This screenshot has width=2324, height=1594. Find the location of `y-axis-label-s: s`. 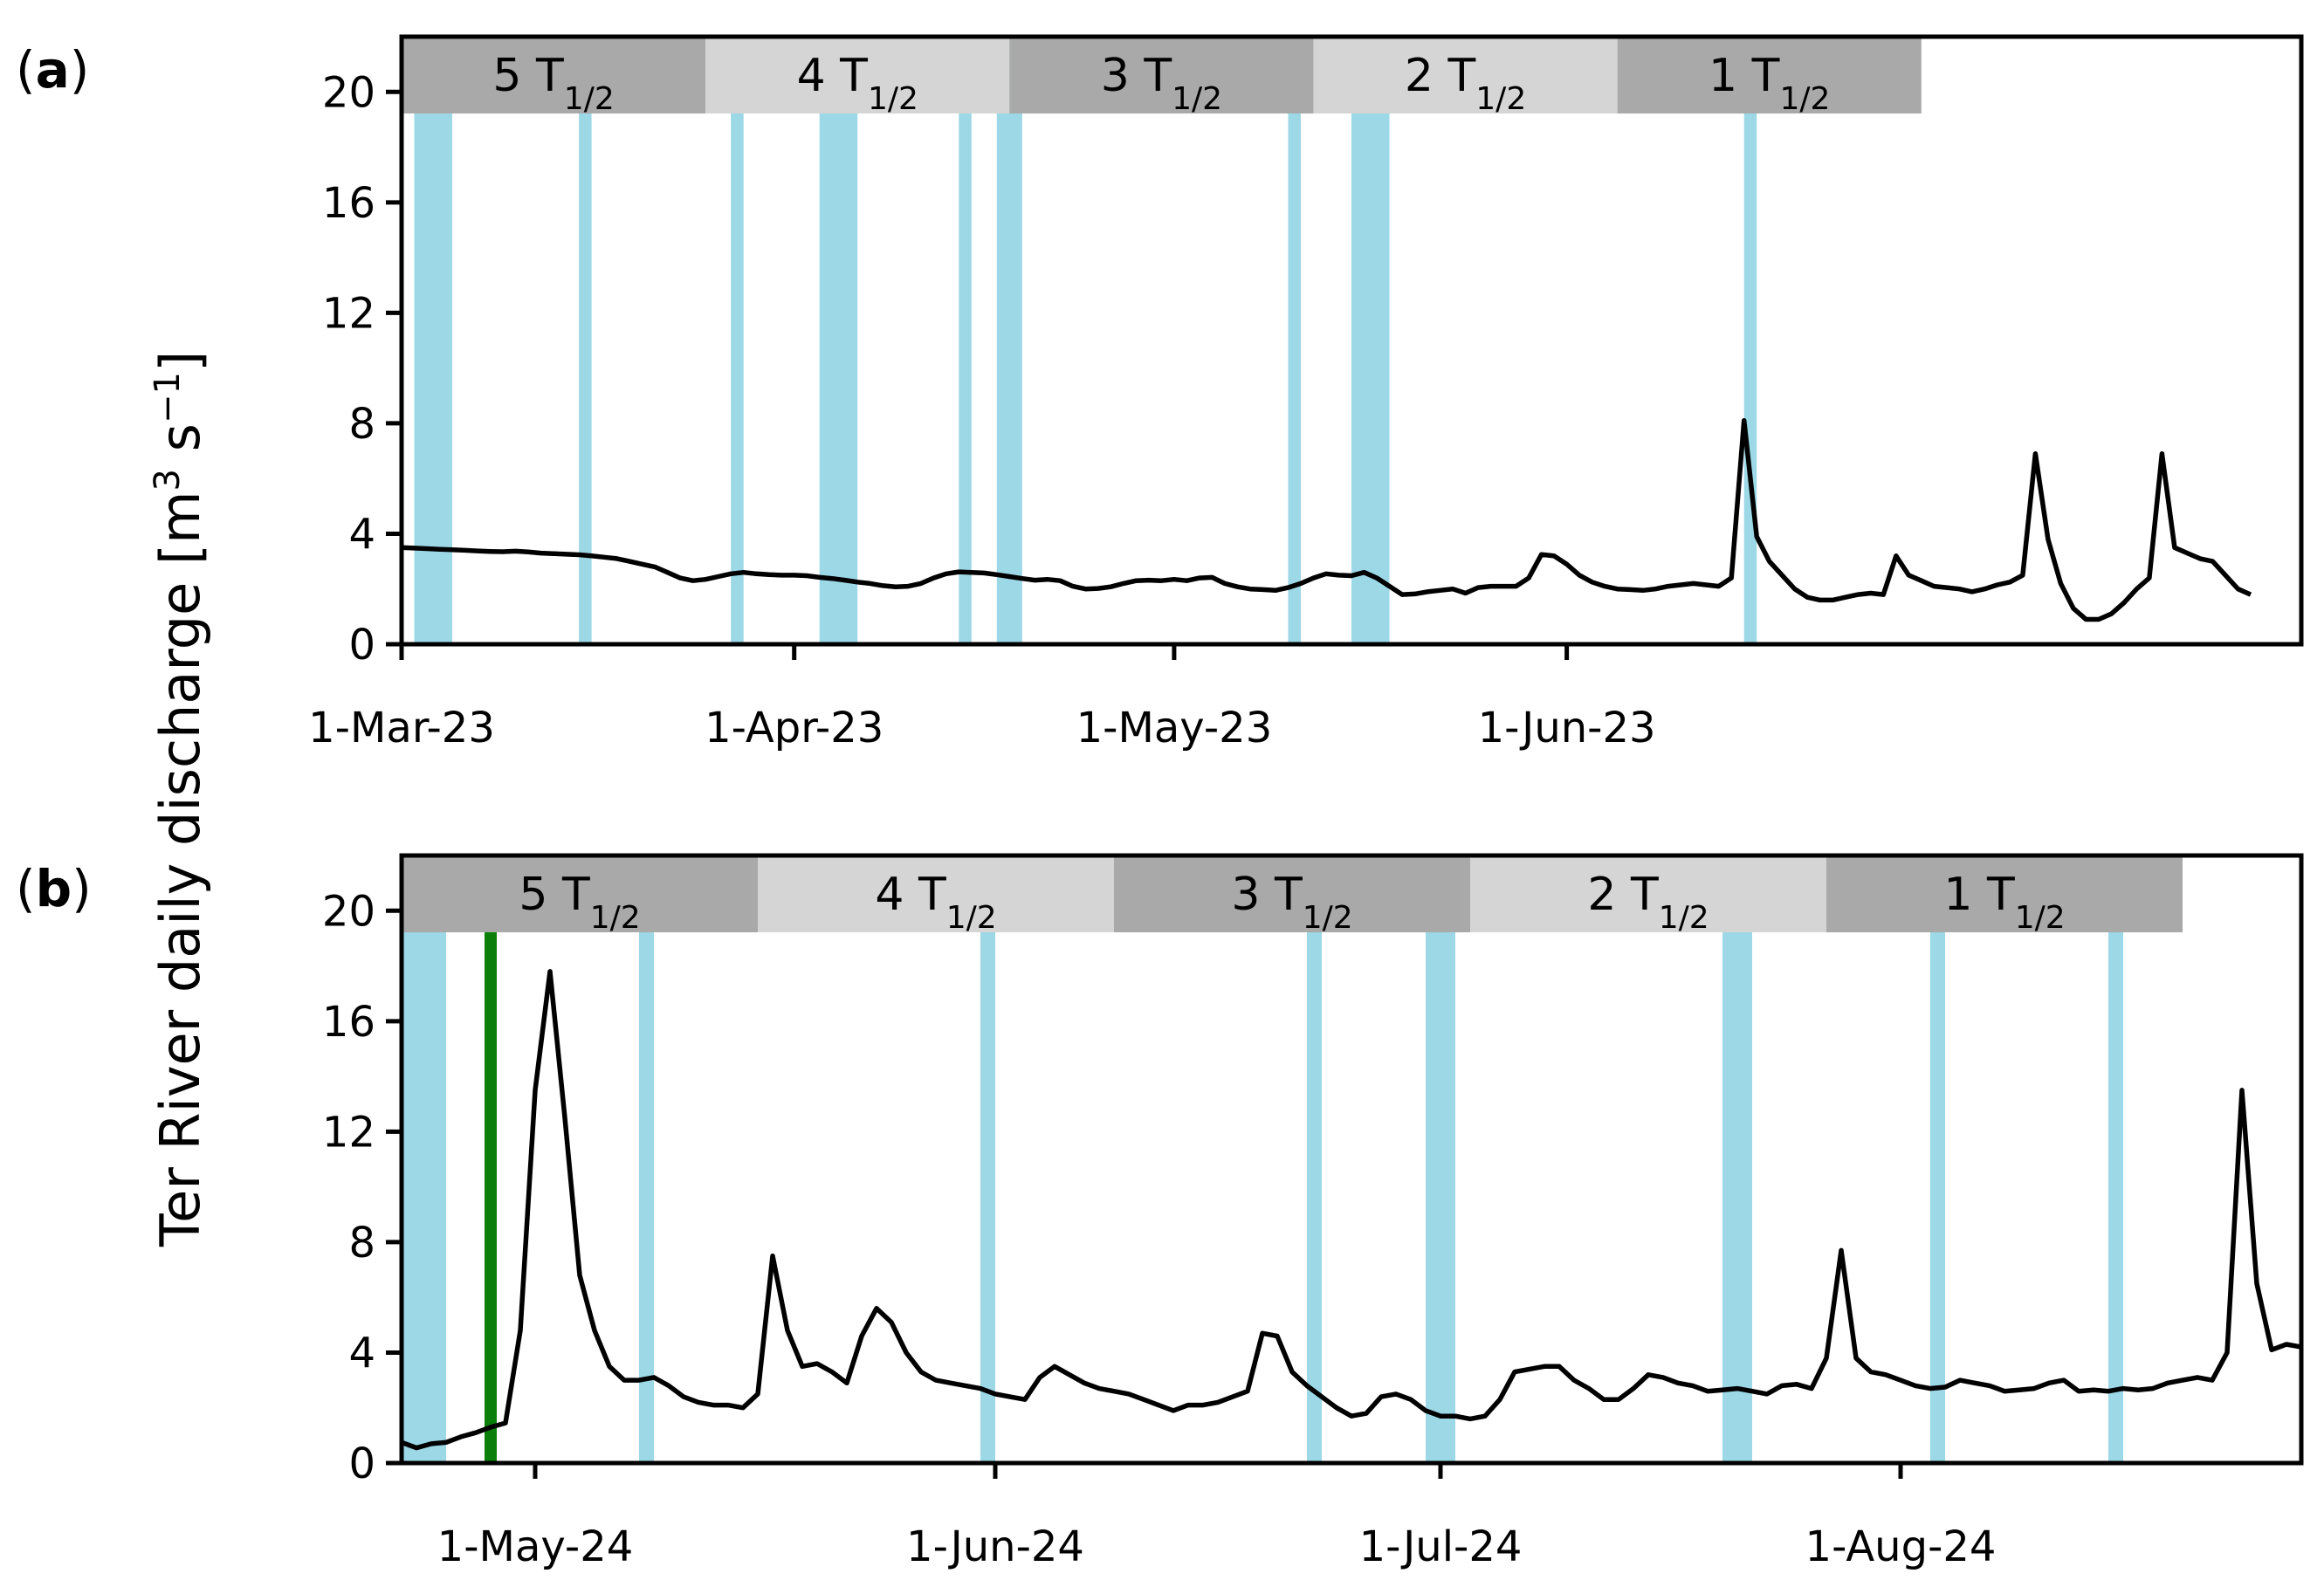

y-axis-label-s: s is located at coordinates (180, 446).